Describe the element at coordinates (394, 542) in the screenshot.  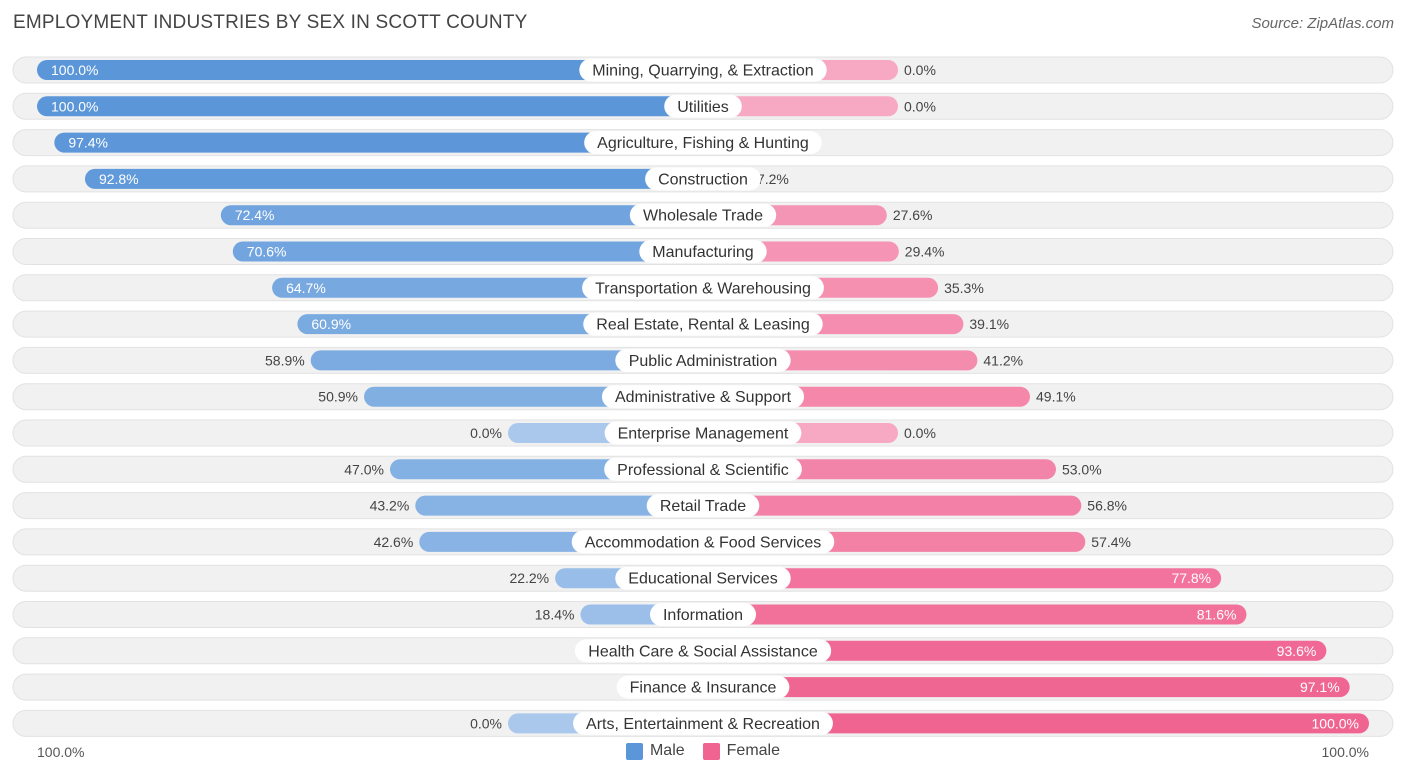
I see `value-label-male: 42.6%` at that location.